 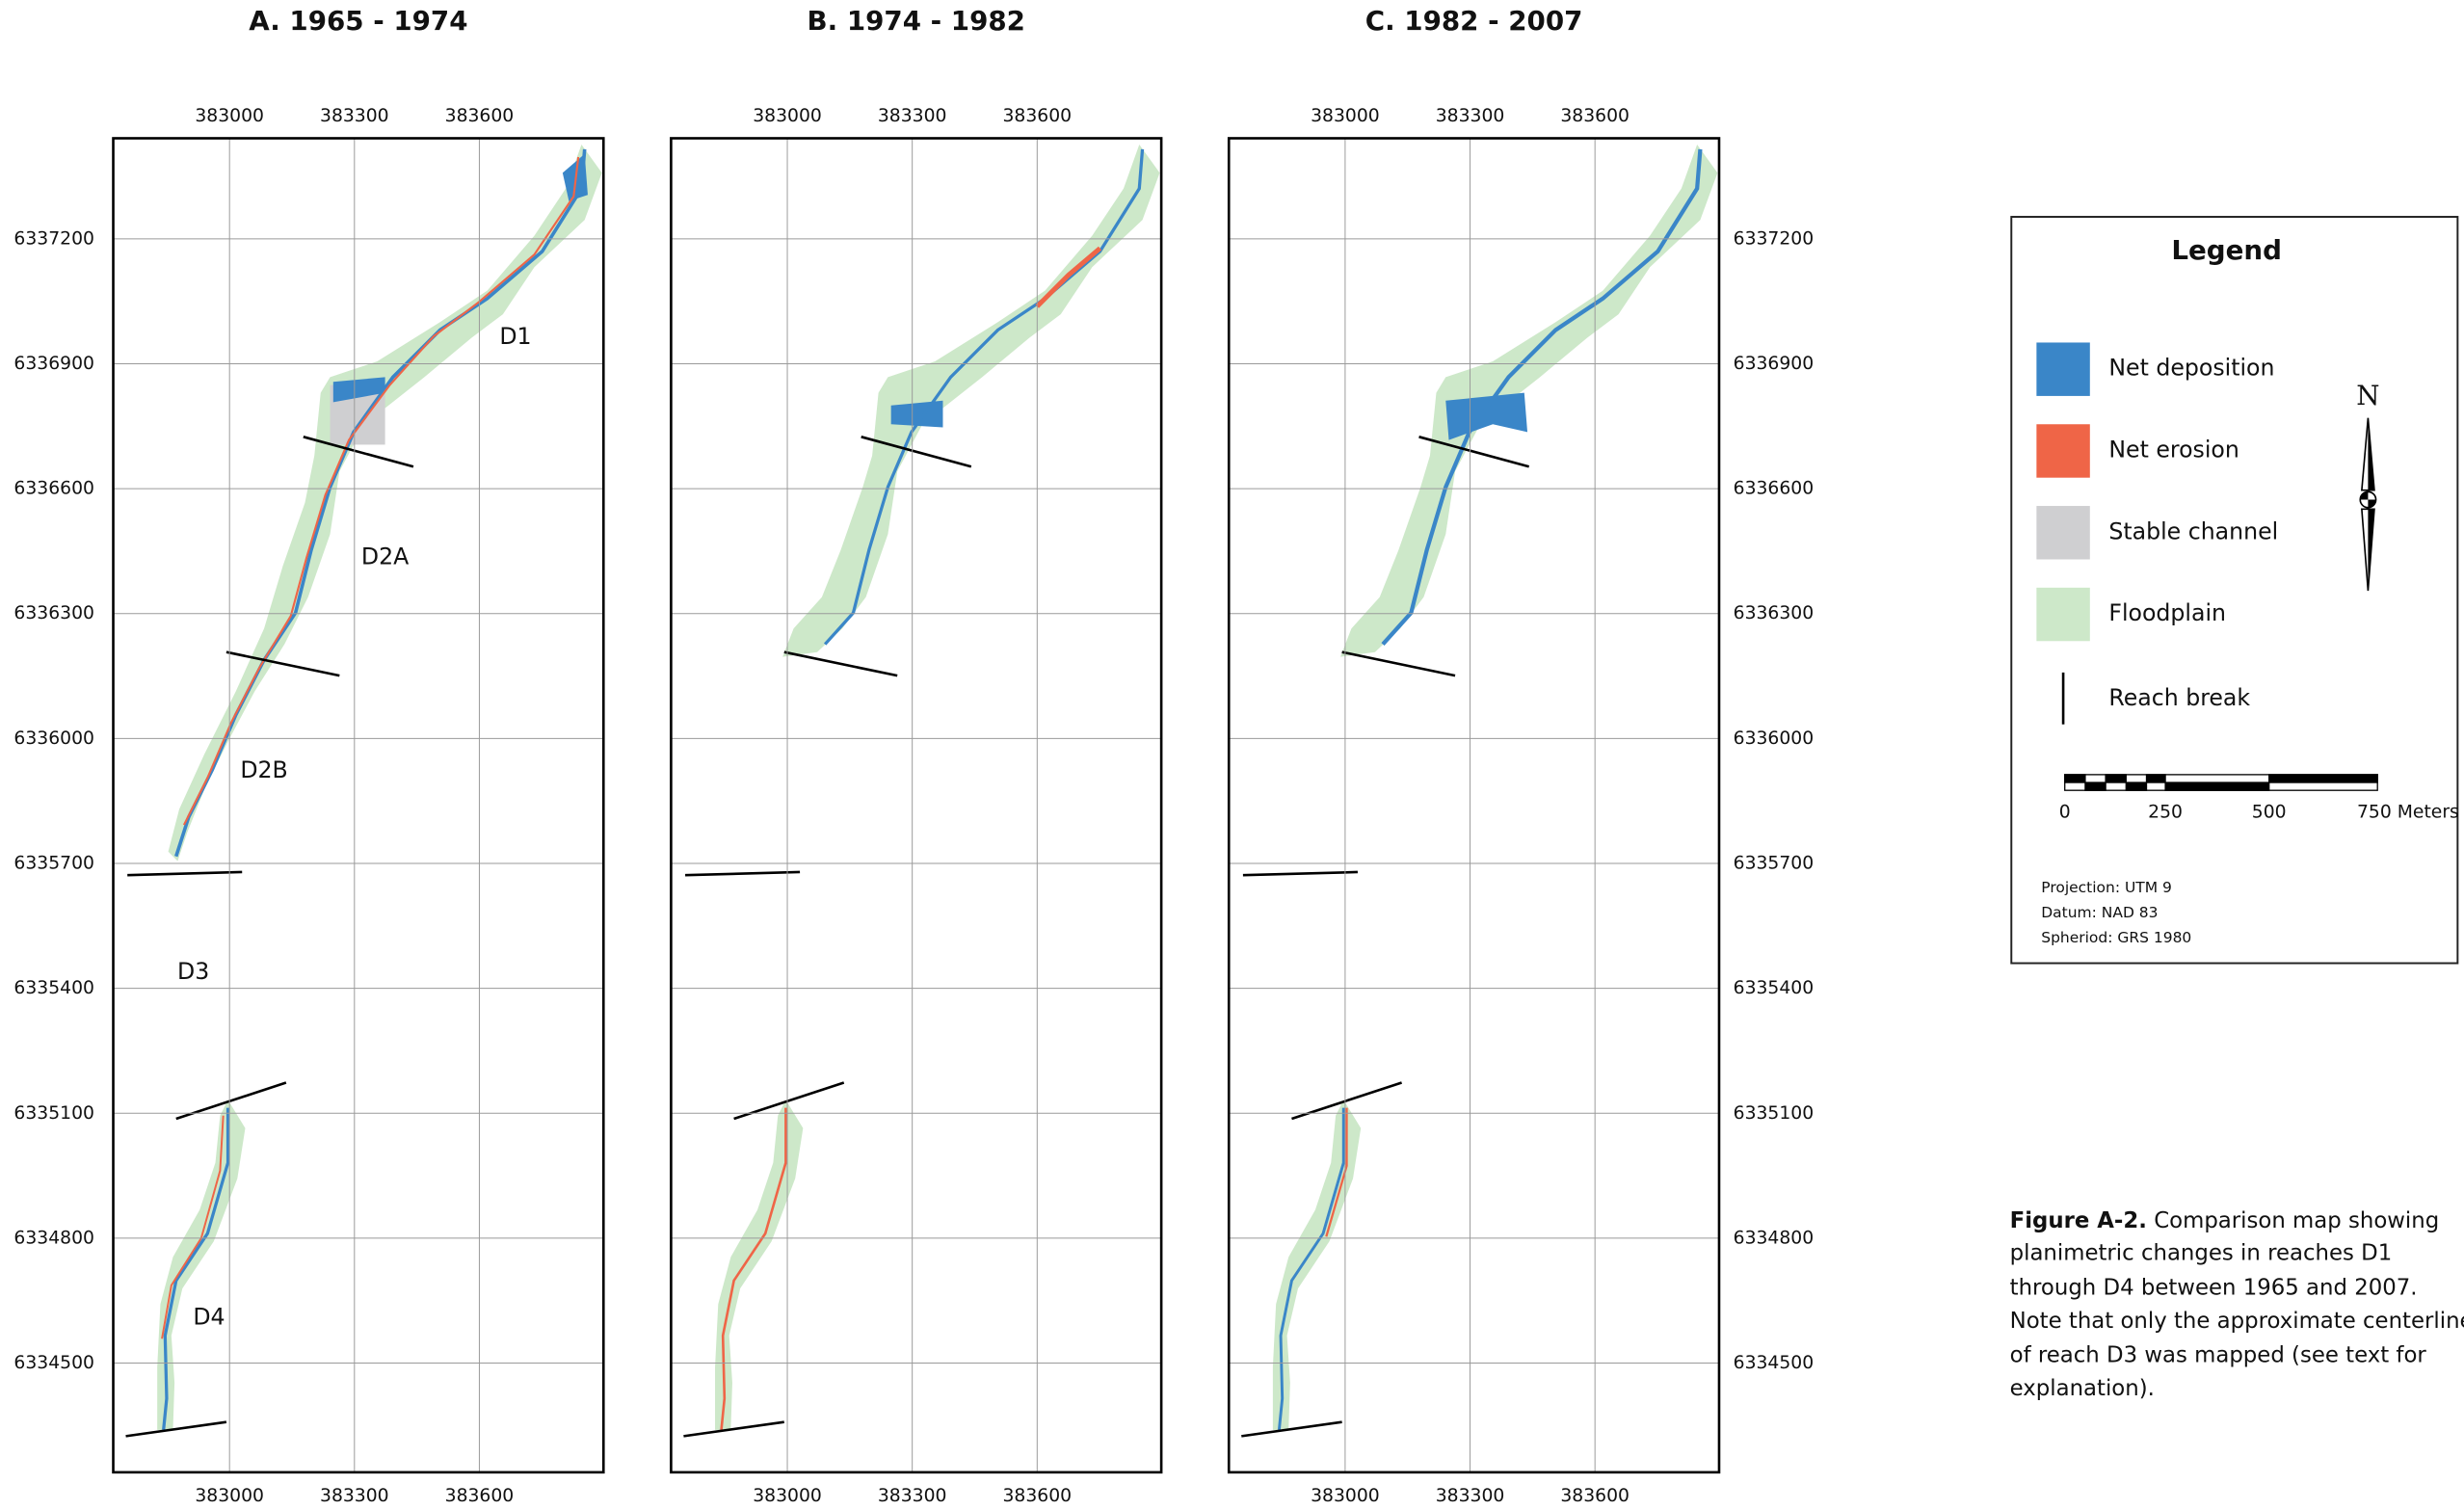 What do you see at coordinates (2201, 1253) in the screenshot?
I see `caption-line: planimetric changes in reaches D1` at bounding box center [2201, 1253].